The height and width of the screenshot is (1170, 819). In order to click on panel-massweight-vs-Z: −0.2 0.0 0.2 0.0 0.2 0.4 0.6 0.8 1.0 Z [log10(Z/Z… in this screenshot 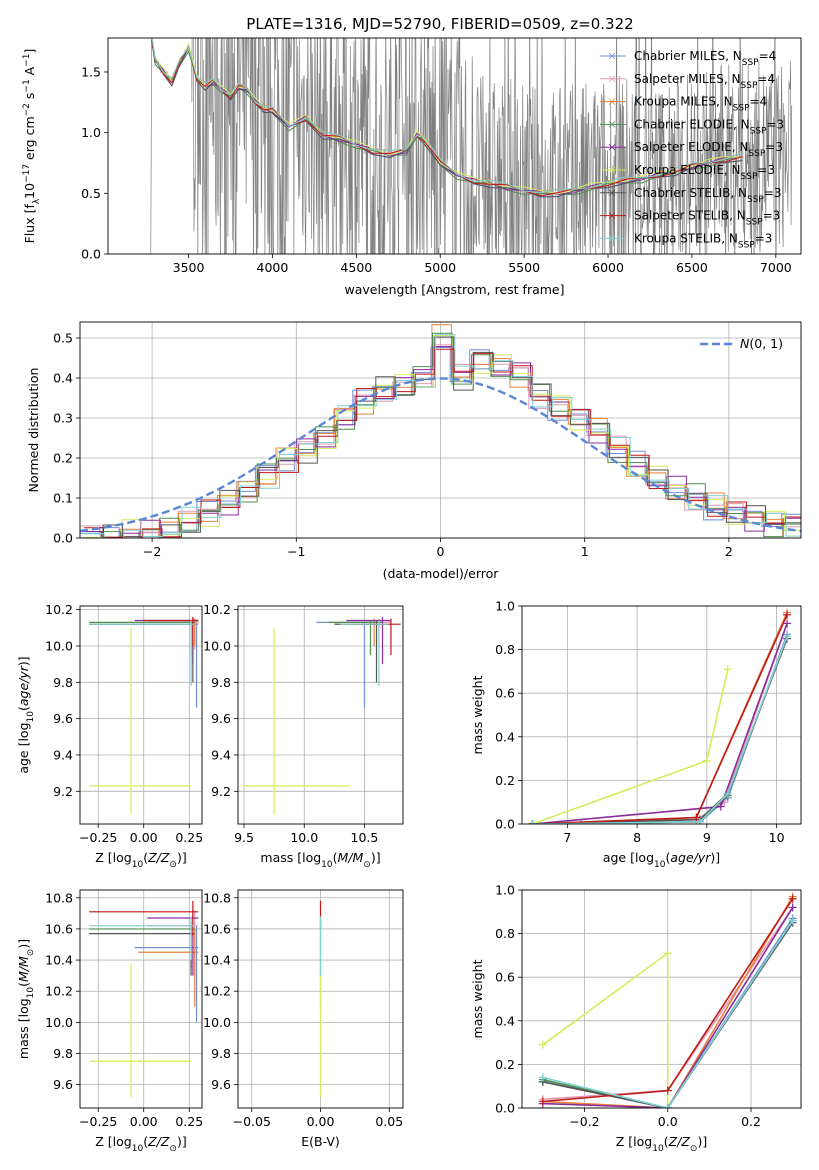, I will do `click(636, 1018)`.